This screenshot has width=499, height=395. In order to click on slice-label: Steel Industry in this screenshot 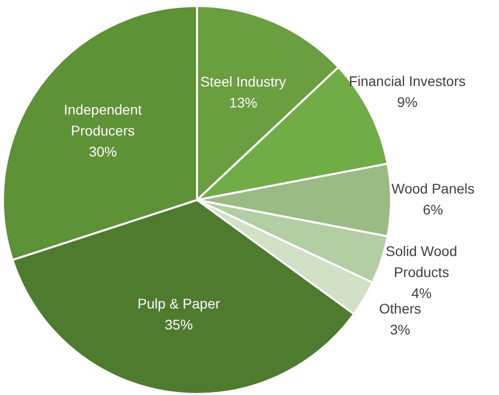, I will do `click(243, 82)`.